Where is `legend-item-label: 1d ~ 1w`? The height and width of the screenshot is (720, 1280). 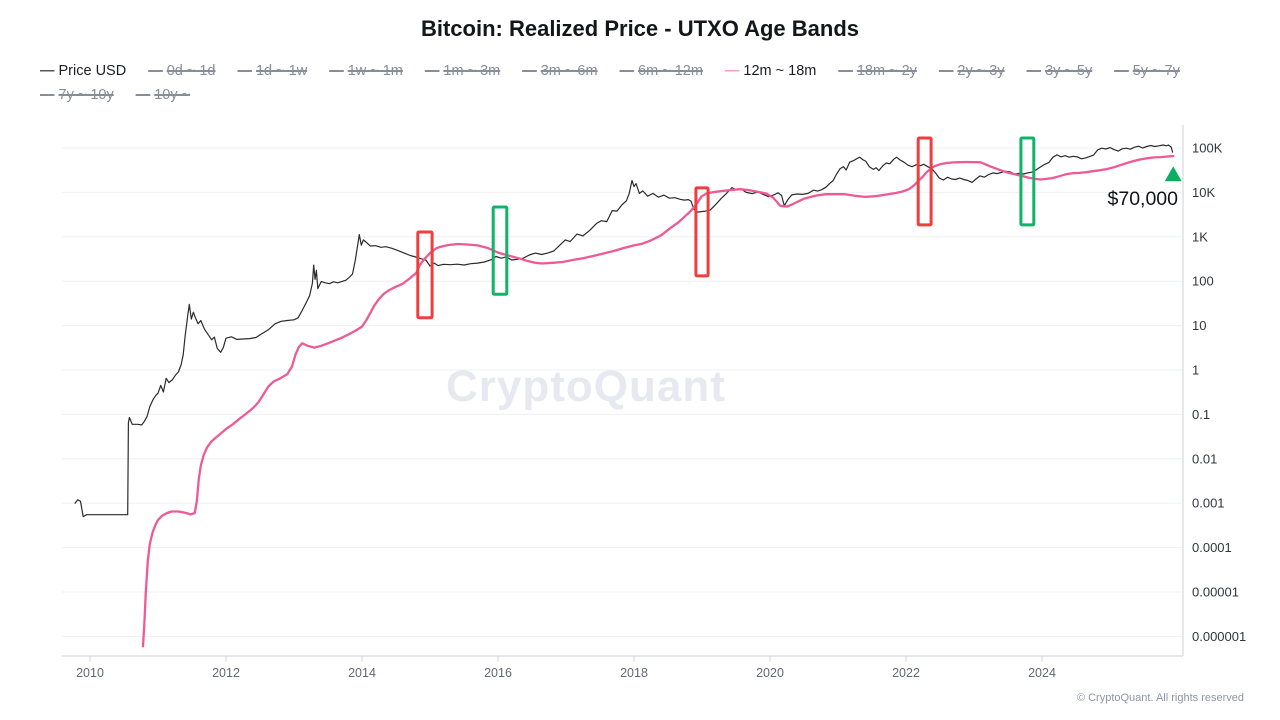 legend-item-label: 1d ~ 1w is located at coordinates (281, 71).